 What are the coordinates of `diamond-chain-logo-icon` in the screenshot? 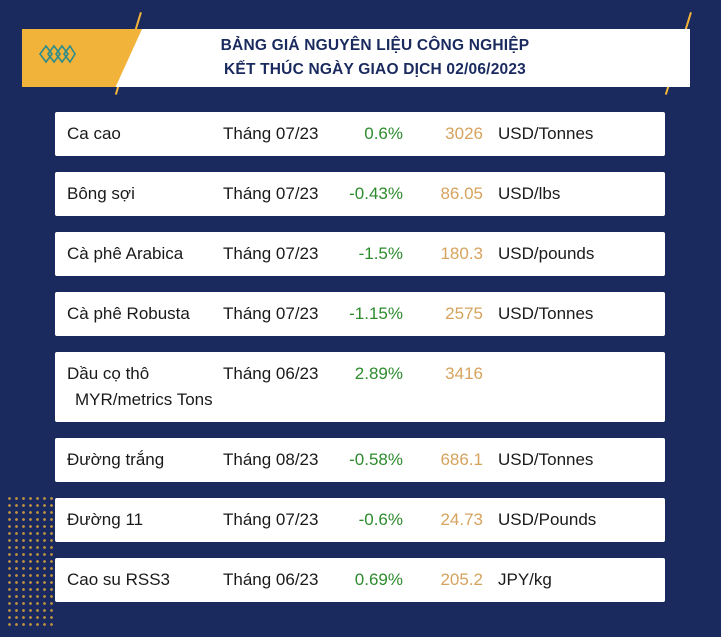 It's located at (57, 54).